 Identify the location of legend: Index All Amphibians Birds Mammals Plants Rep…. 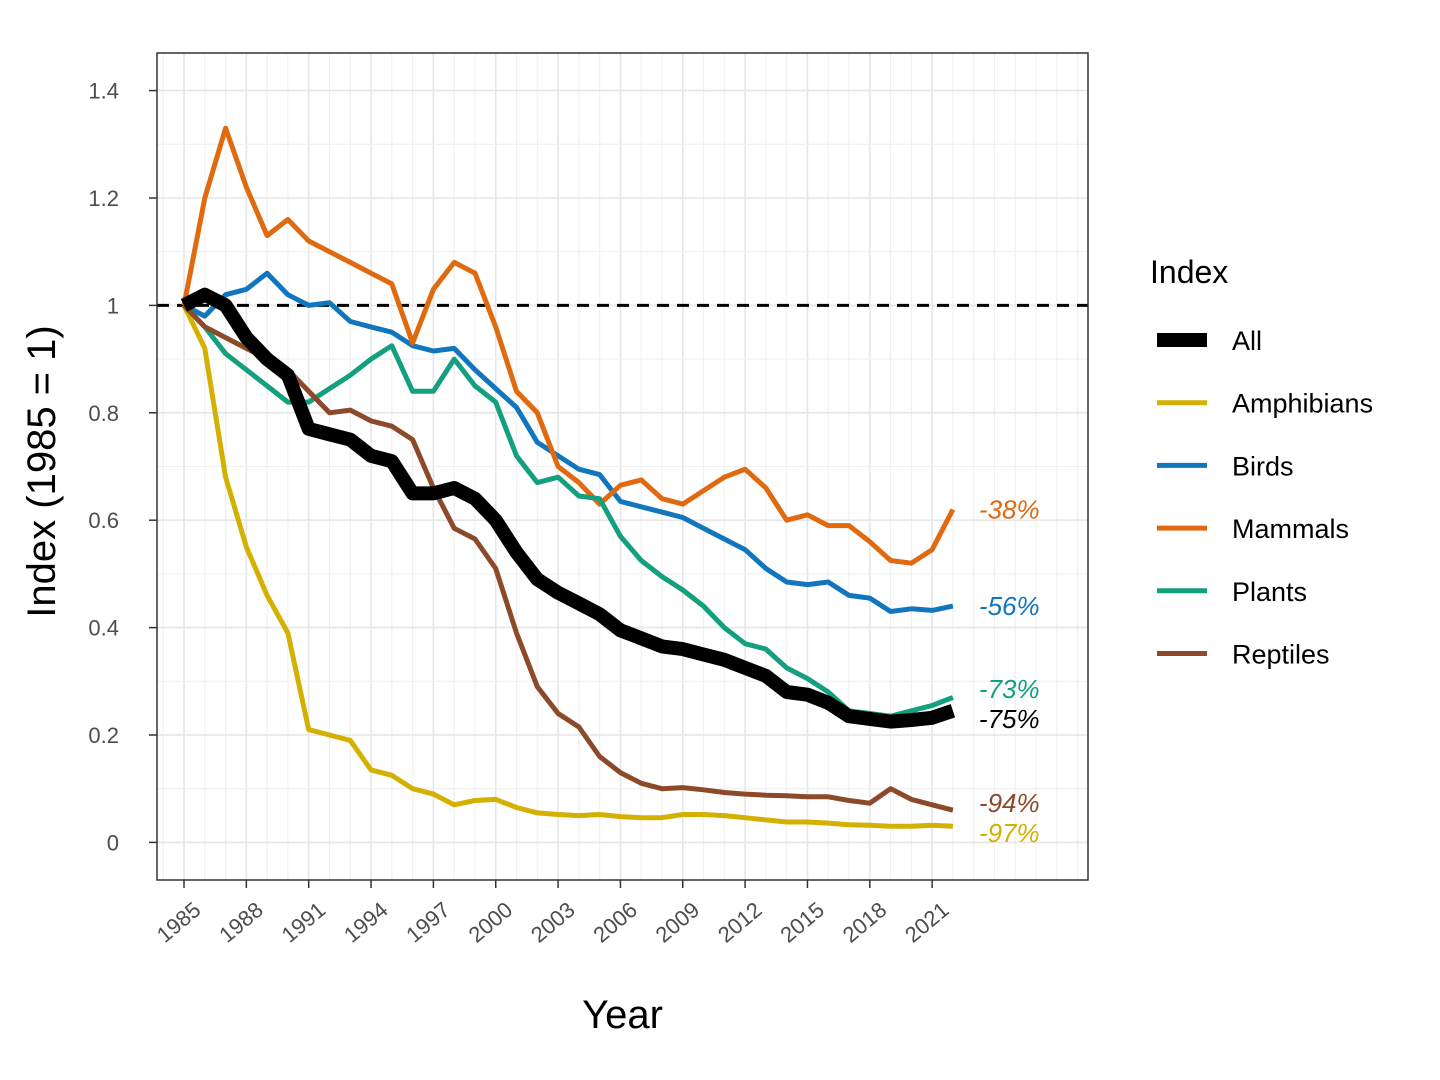
(1261, 462).